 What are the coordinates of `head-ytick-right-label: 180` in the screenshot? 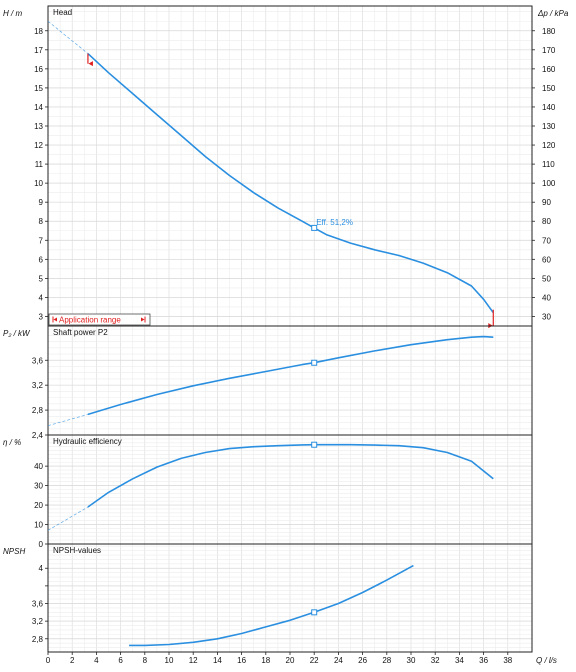 It's located at (549, 31).